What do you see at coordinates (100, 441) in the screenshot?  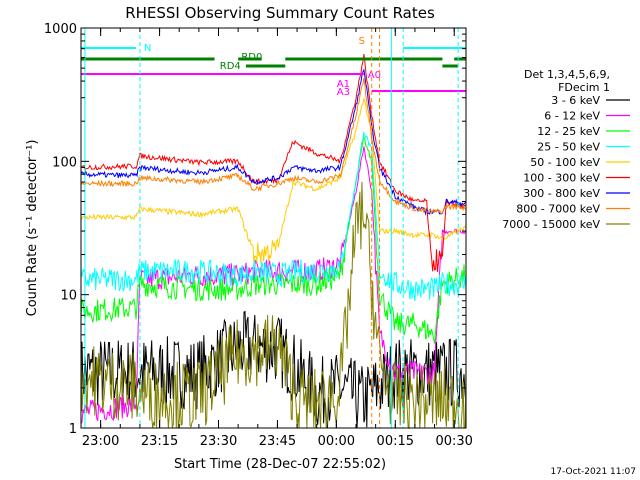 I see `x-tick-label-0: 23:00` at bounding box center [100, 441].